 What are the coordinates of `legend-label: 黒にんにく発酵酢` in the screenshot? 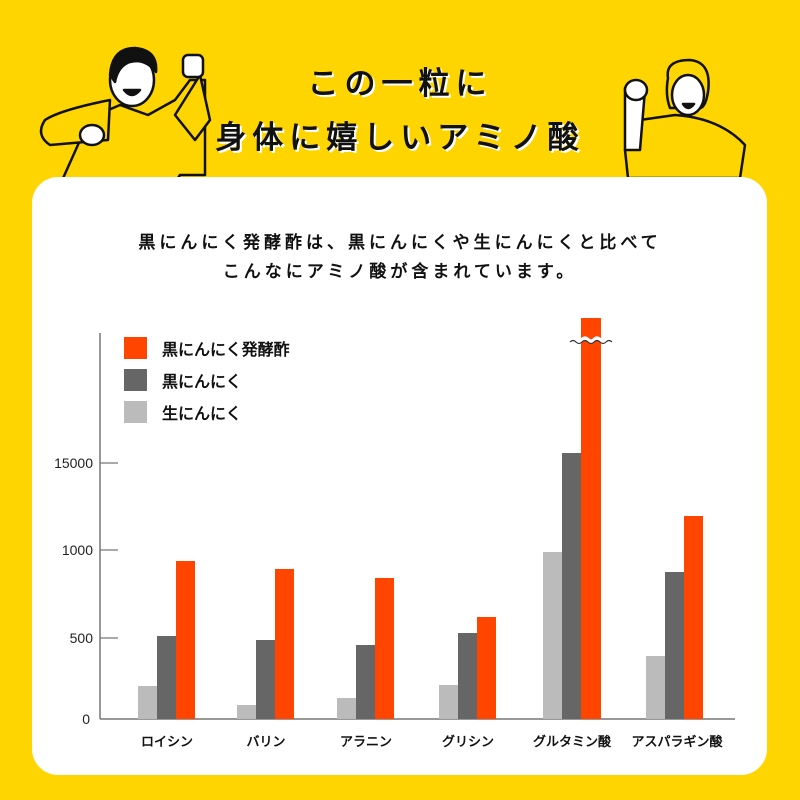 It's located at (226, 349).